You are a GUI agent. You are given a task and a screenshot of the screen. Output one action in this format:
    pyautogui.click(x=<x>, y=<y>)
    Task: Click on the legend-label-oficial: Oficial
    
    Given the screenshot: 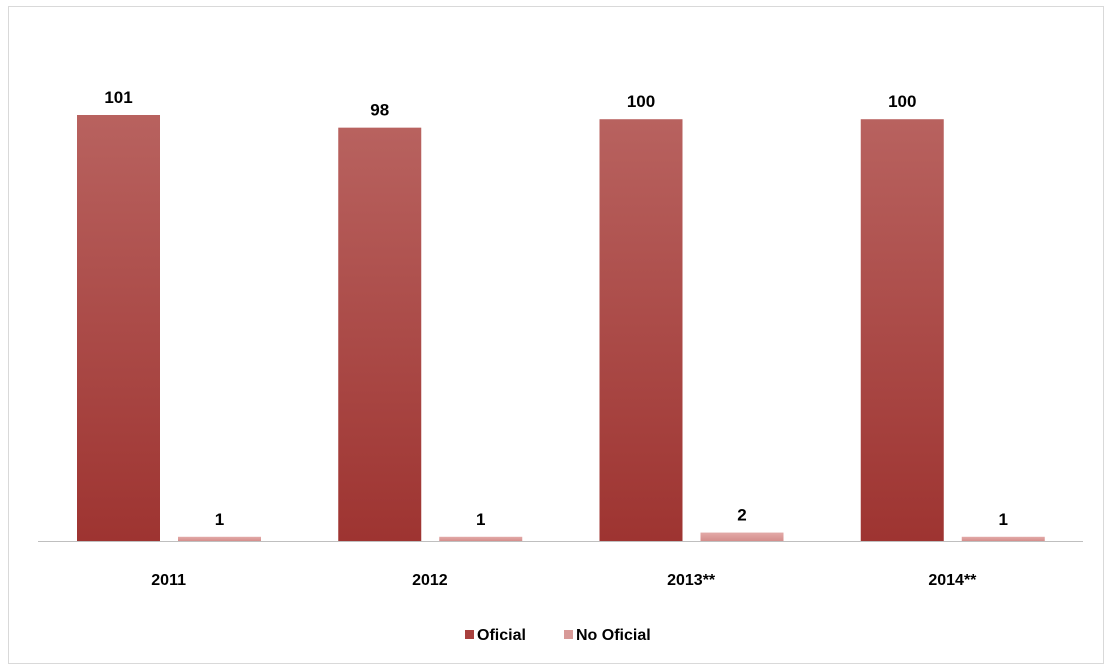 What is the action you would take?
    pyautogui.click(x=501, y=635)
    